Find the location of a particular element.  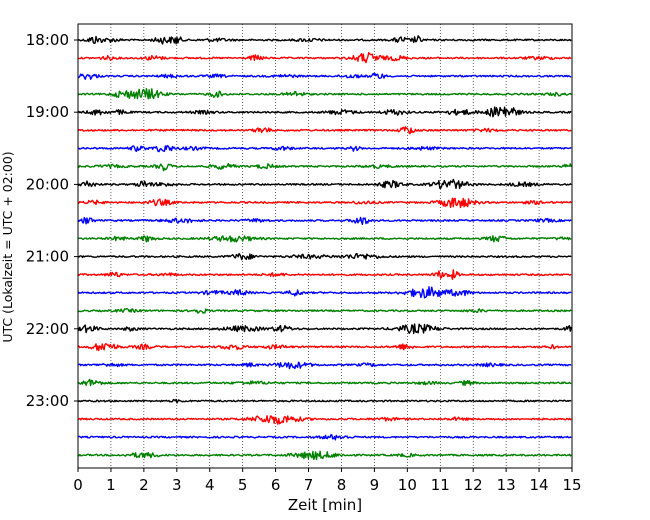

y-tick-label: 21:00 is located at coordinates (47, 257).